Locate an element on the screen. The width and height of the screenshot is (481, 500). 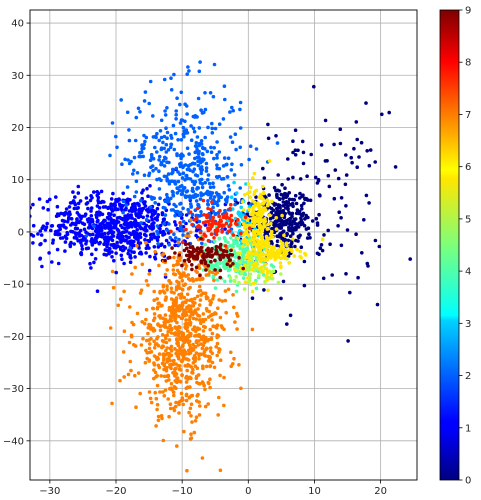
y-tick-label: 0 is located at coordinates (21, 232).